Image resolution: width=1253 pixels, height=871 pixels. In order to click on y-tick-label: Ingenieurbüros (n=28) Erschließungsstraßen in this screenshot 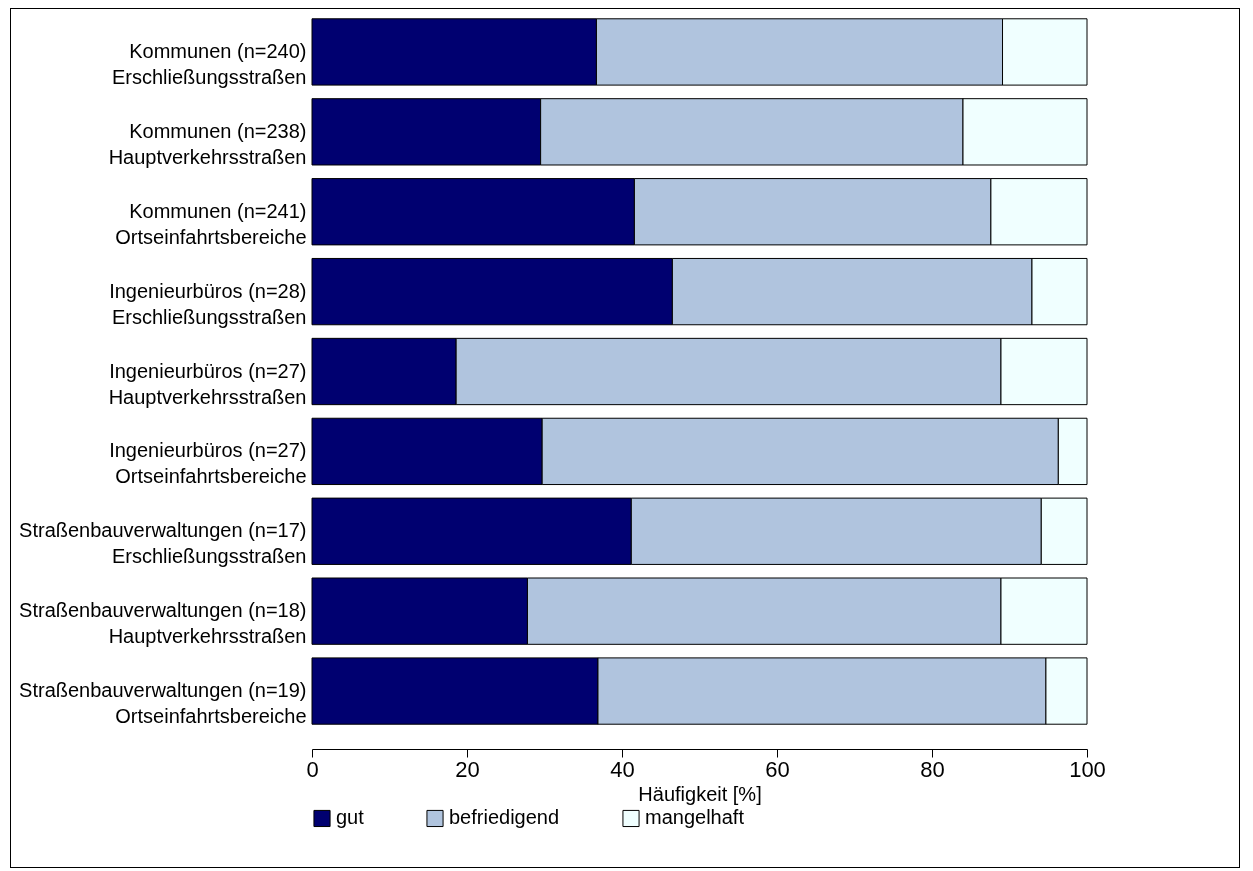, I will do `click(208, 303)`.